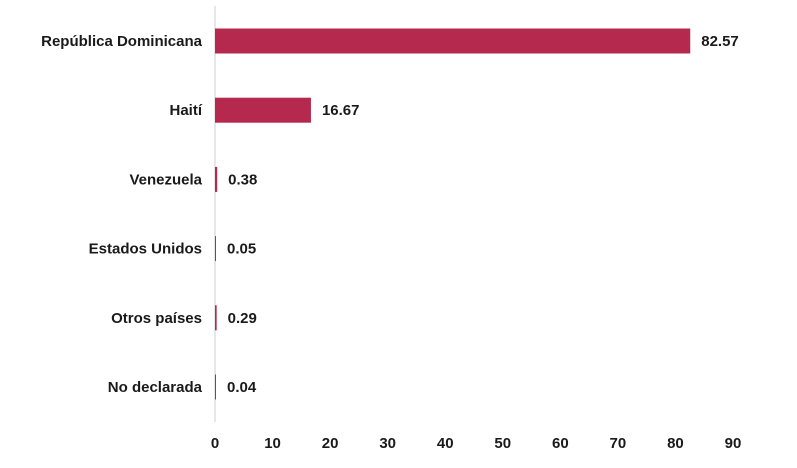 Image resolution: width=797 pixels, height=468 pixels. What do you see at coordinates (618, 443) in the screenshot?
I see `x-tick-label: 70` at bounding box center [618, 443].